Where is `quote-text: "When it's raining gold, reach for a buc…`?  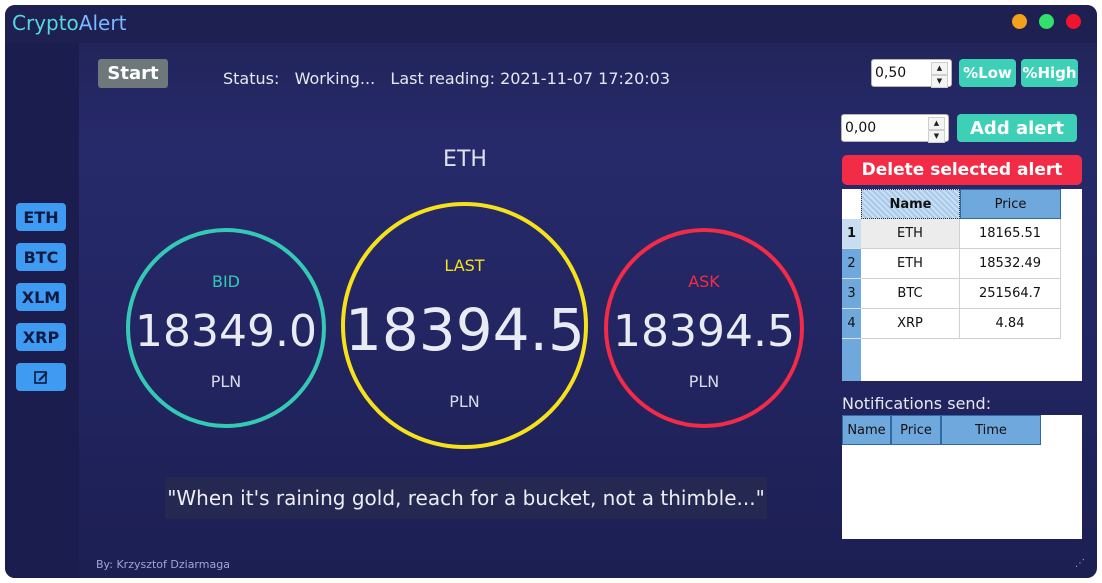
quote-text: "When it's raining gold, reach for a buc… is located at coordinates (466, 498).